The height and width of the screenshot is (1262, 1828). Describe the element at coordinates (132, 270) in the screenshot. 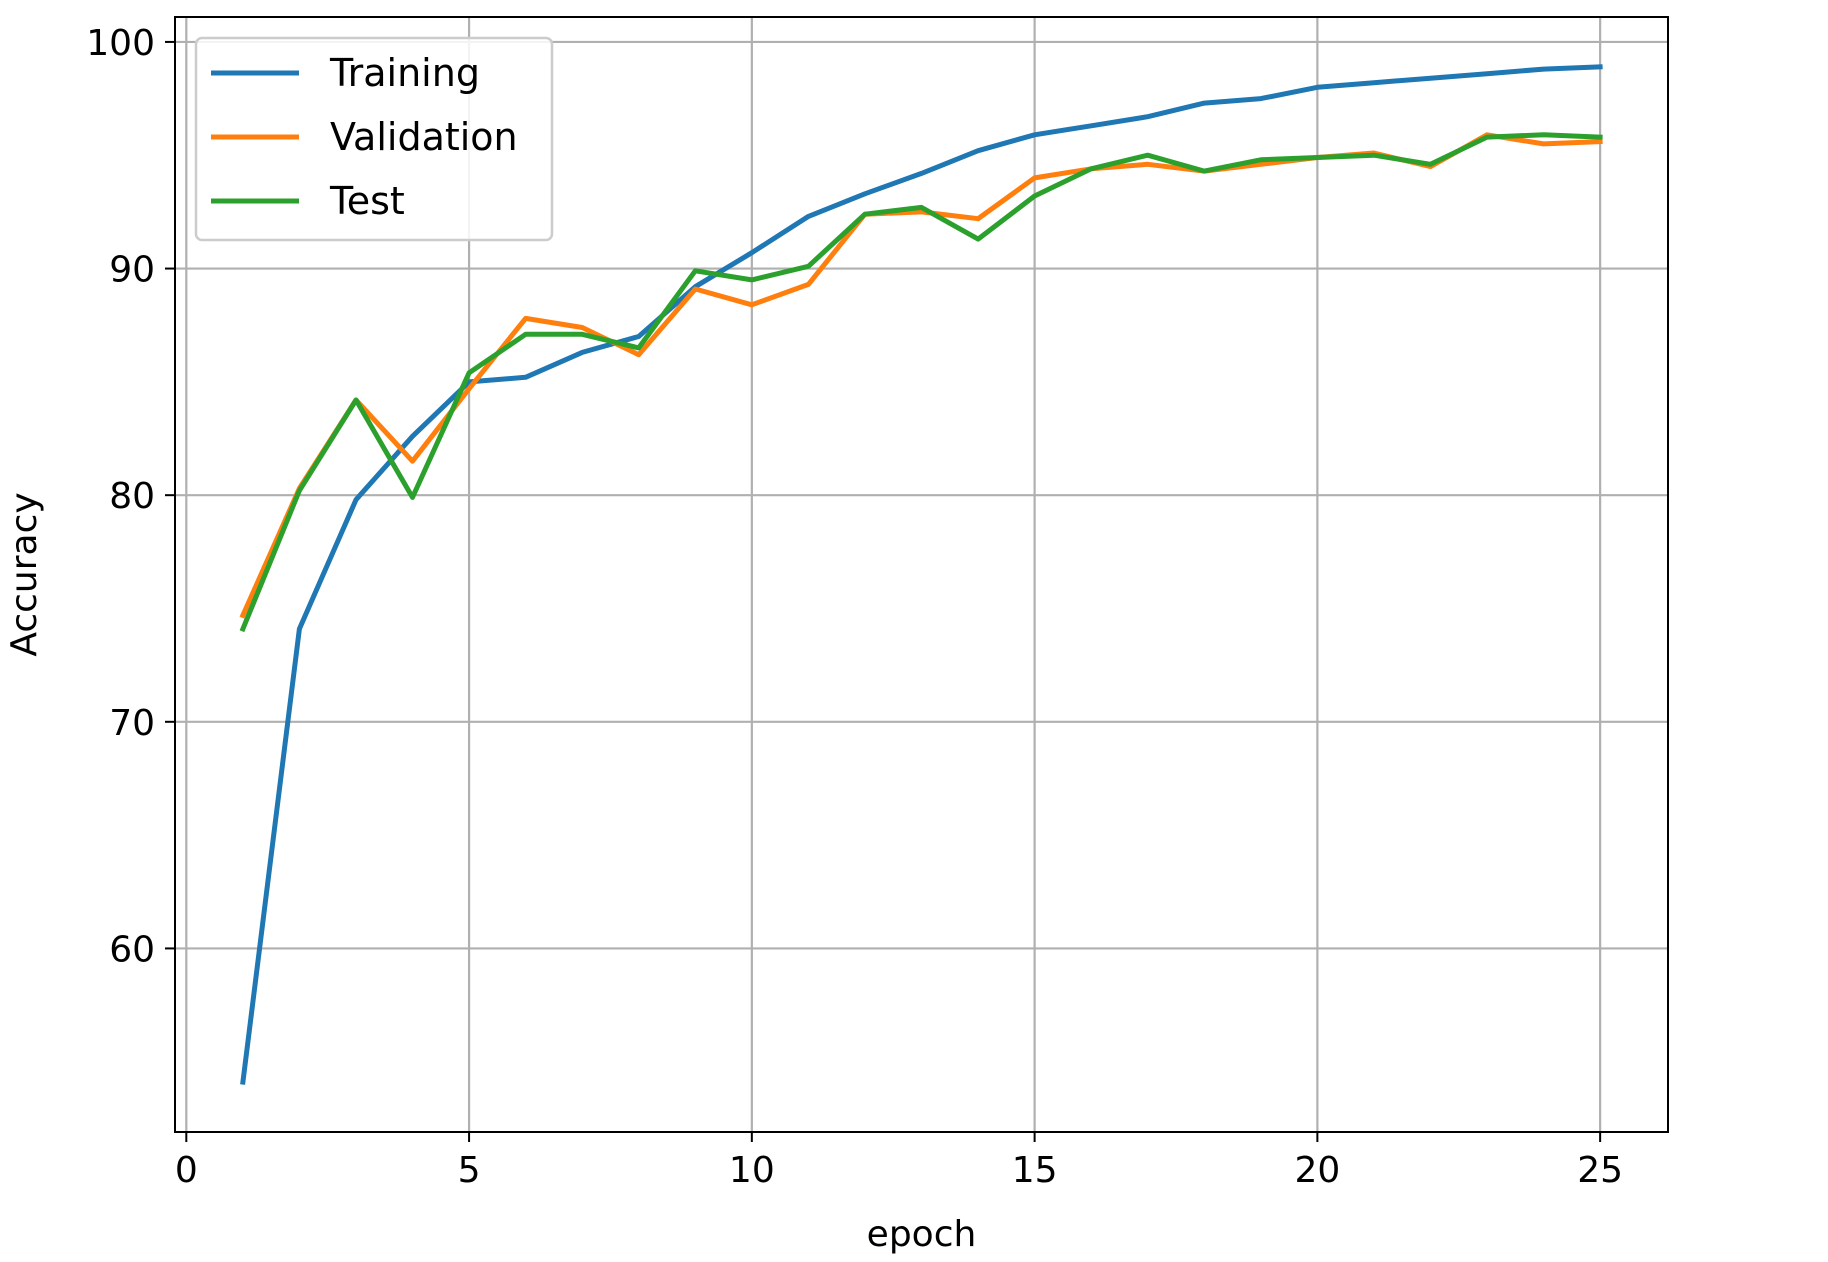

I see `y-tick-label: 90` at that location.